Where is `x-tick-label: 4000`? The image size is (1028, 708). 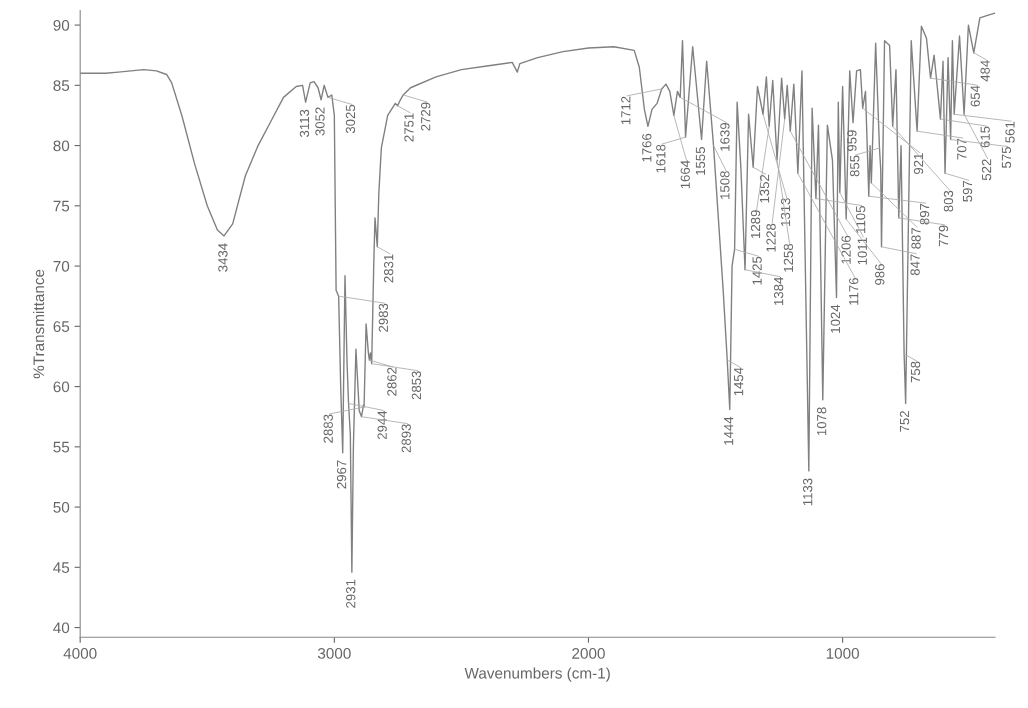
x-tick-label: 4000 is located at coordinates (80, 653).